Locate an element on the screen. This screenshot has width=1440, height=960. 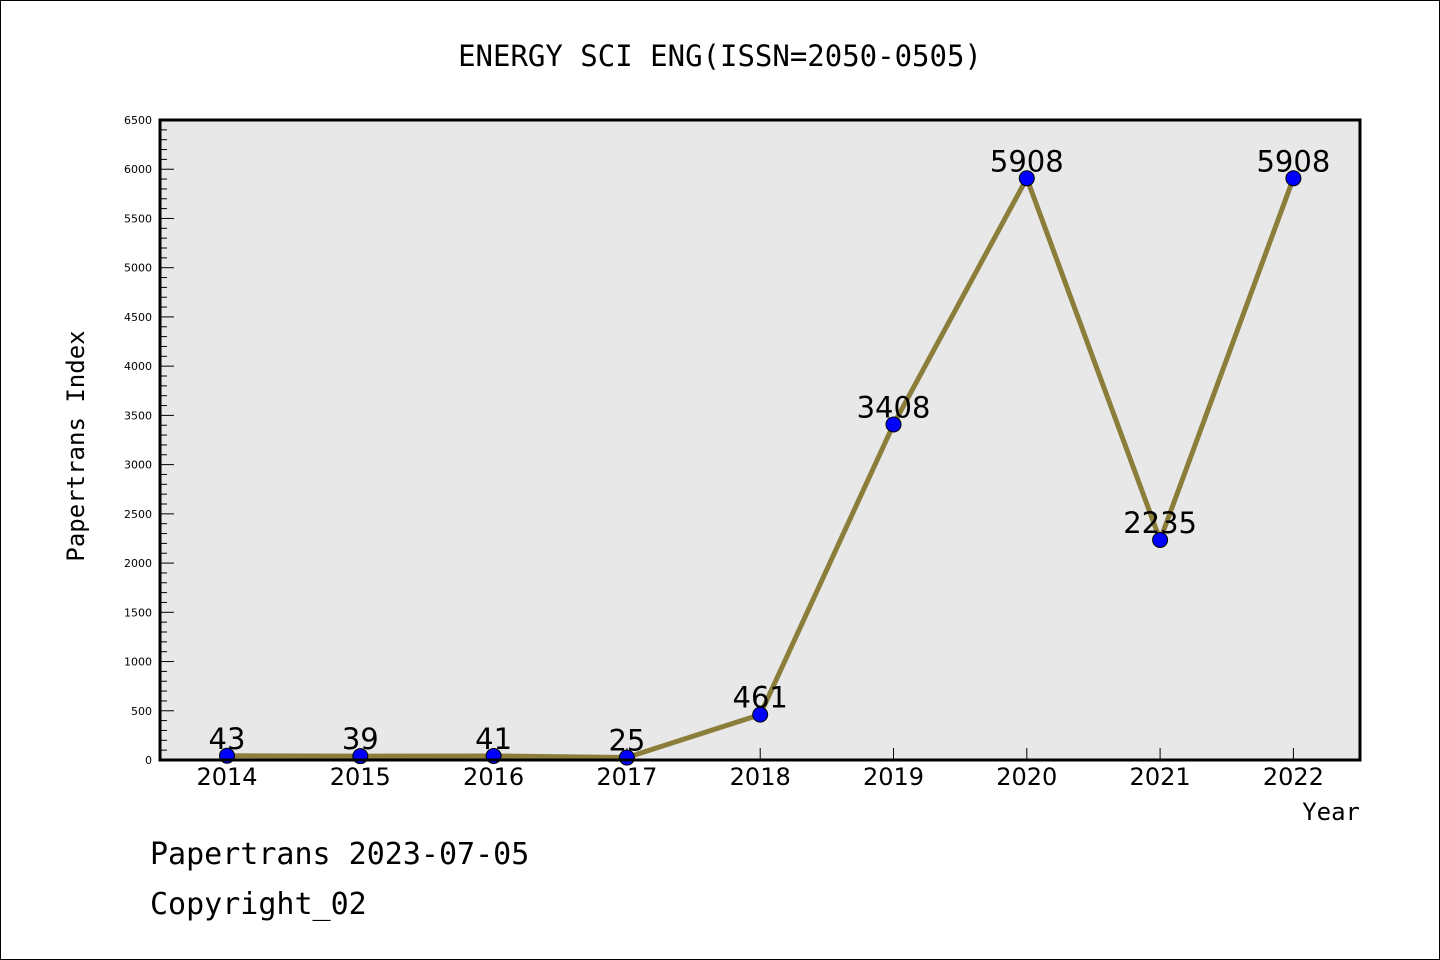
data-label: 2235 is located at coordinates (1160, 523).